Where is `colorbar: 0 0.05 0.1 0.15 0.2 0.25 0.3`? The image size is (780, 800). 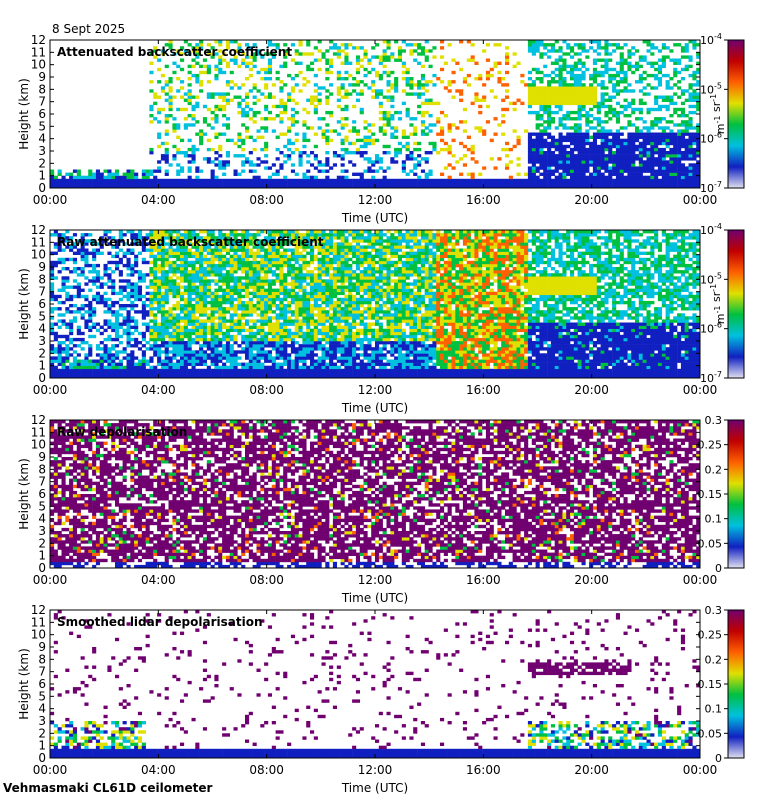 colorbar: 0 0.05 0.1 0.15 0.2 0.25 0.3 is located at coordinates (721, 494).